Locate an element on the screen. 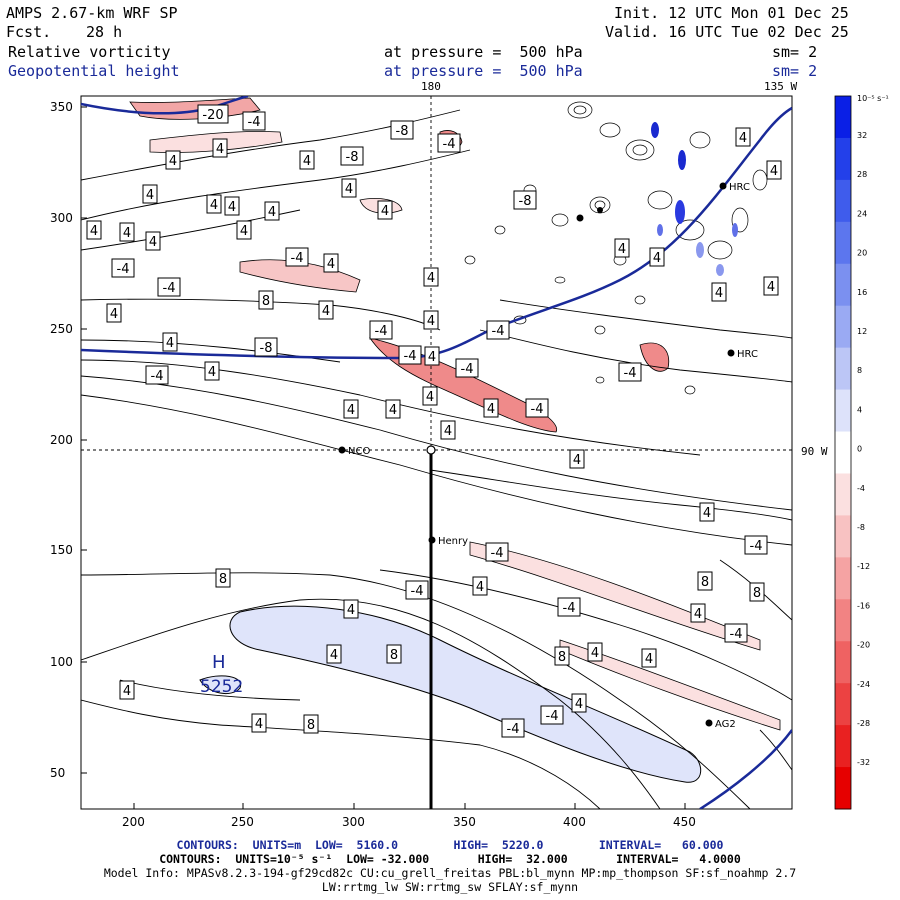 The width and height of the screenshot is (900, 900). y-tick-label: 300 is located at coordinates (61, 218).